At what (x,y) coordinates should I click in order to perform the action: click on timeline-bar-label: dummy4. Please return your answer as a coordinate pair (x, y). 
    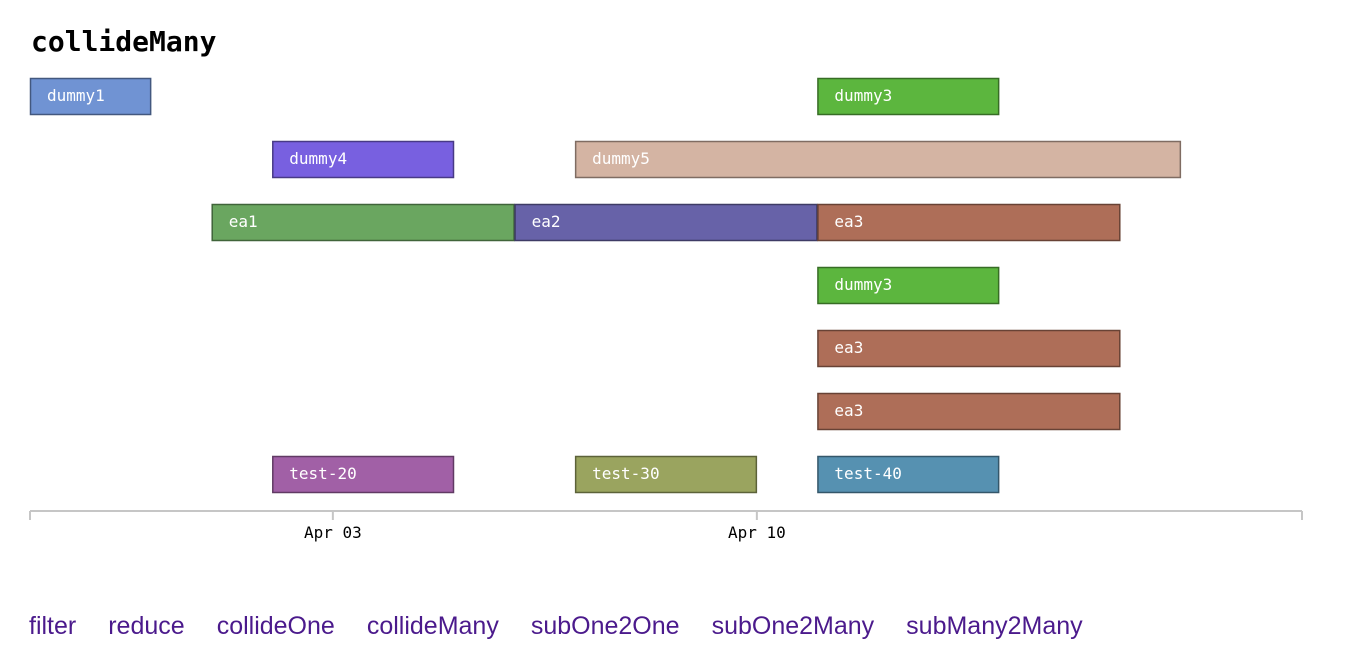
    Looking at the image, I should click on (318, 158).